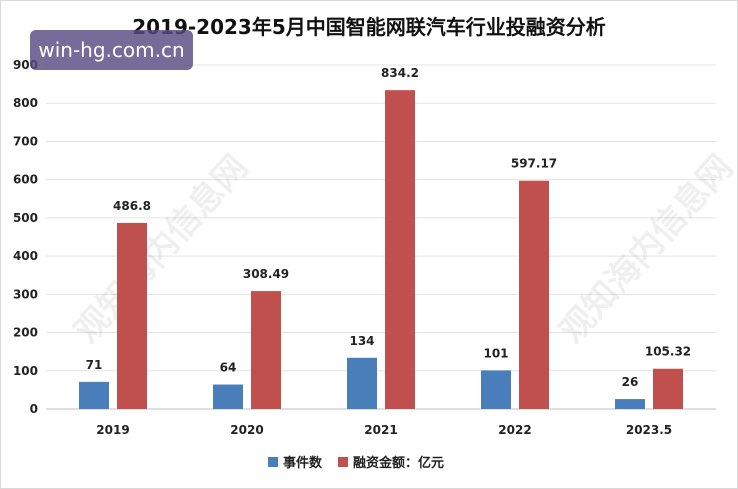  I want to click on bar-events-2020, so click(228, 396).